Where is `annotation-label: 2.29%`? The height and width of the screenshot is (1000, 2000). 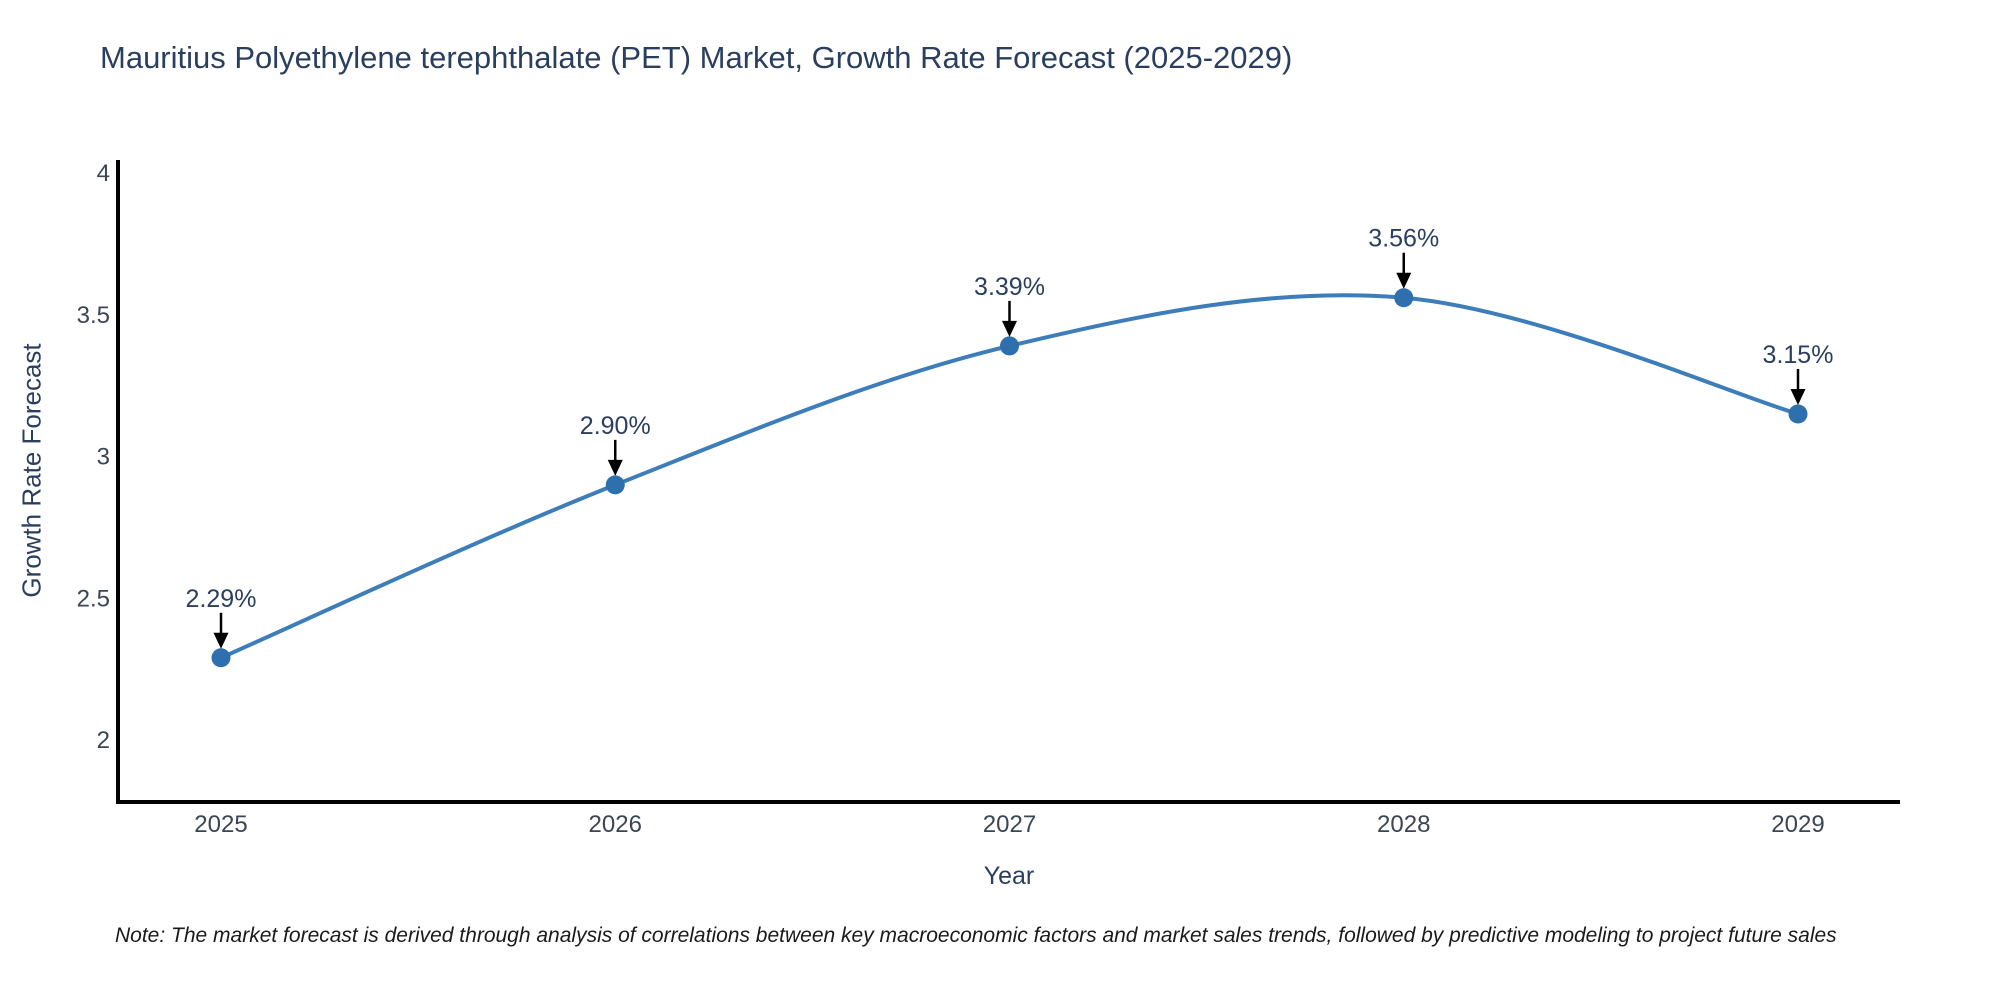
annotation-label: 2.29% is located at coordinates (221, 599).